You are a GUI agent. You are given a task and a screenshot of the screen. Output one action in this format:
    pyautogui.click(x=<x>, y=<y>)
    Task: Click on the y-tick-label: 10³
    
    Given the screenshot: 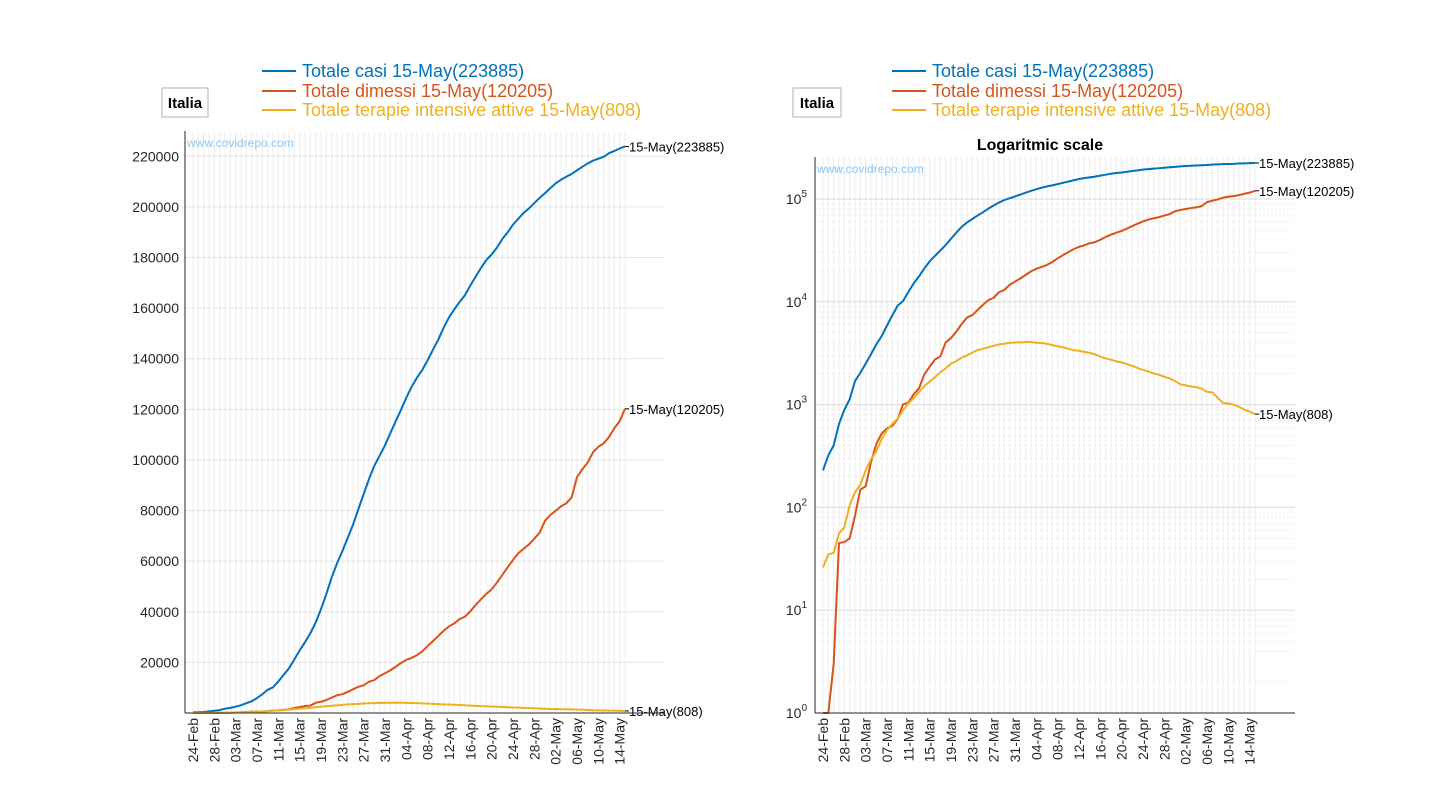 What is the action you would take?
    pyautogui.click(x=797, y=404)
    